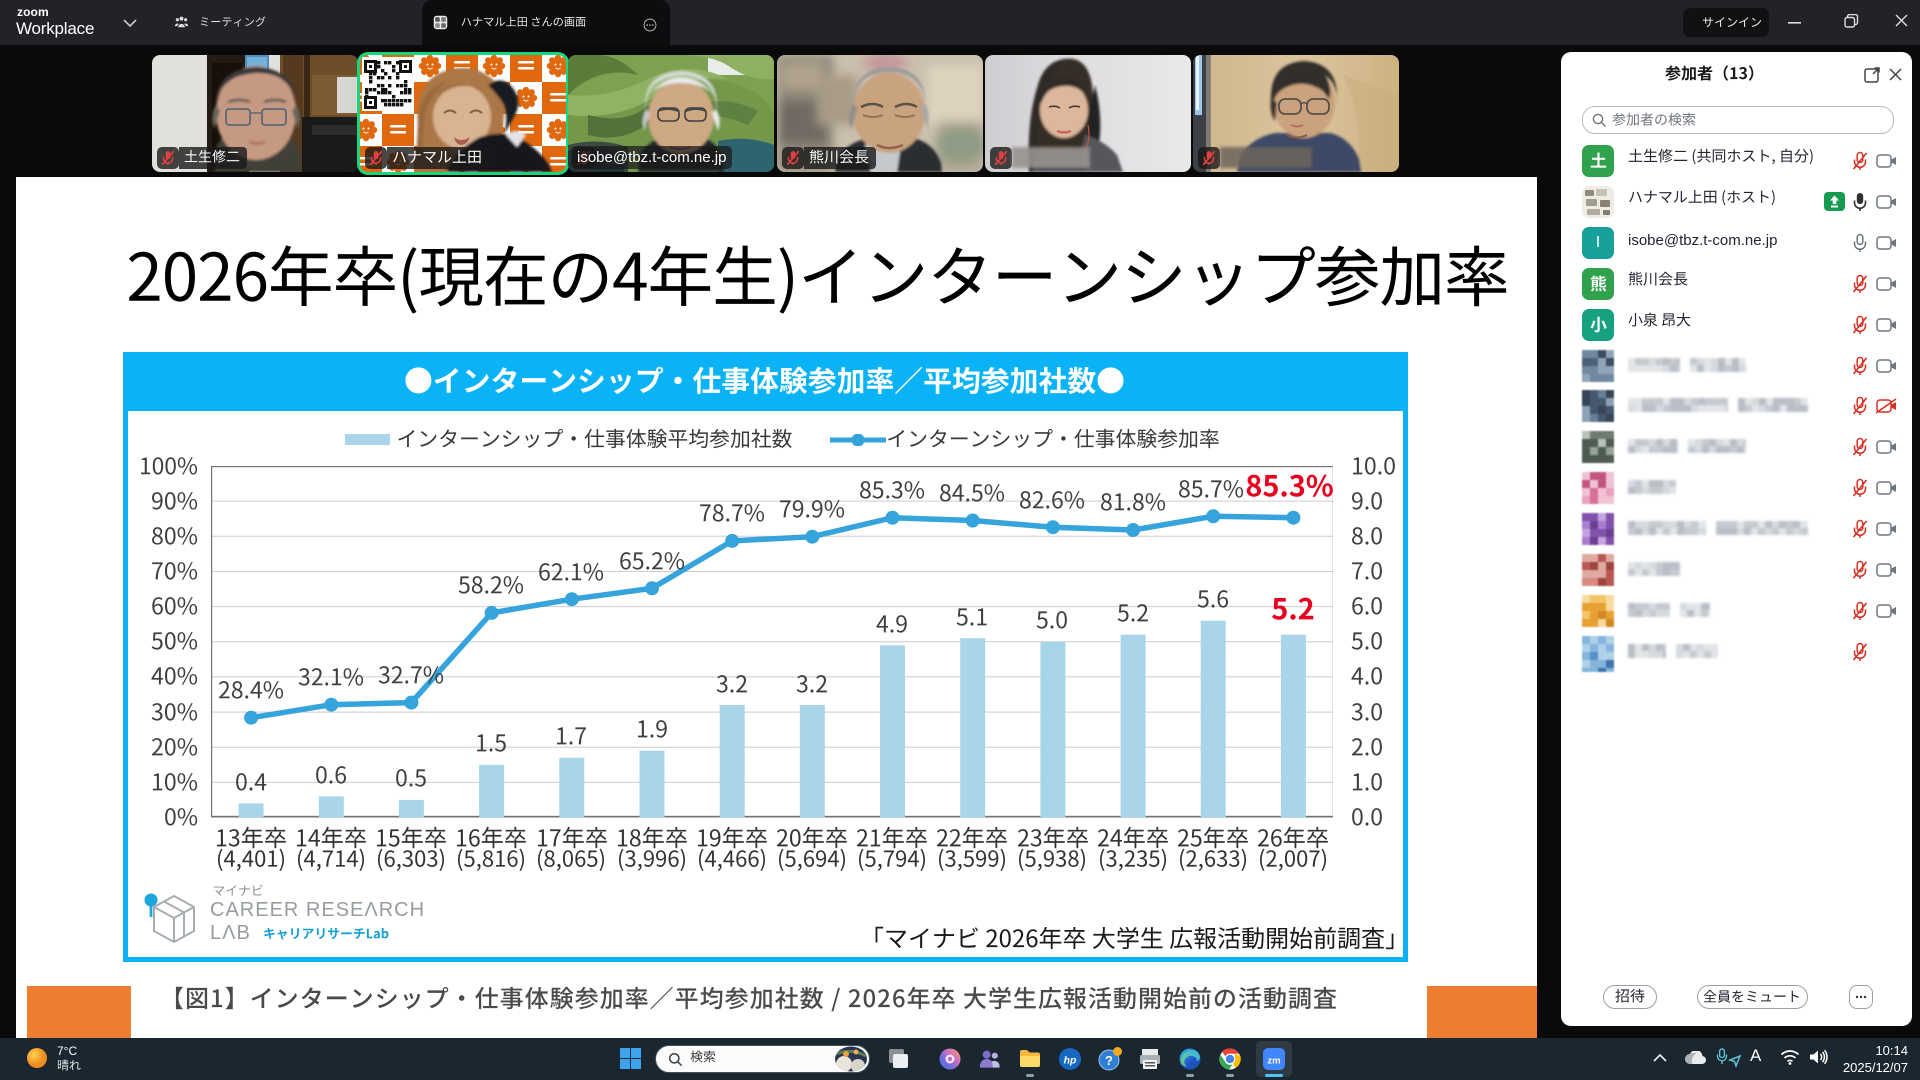  Describe the element at coordinates (1070, 1061) in the screenshot. I see `svg-text: hp` at that location.